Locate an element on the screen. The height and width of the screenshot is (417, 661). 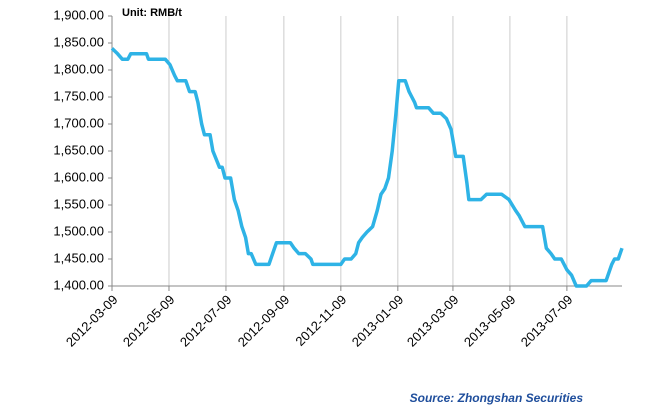
x-tick-label: 2012-11-09 is located at coordinates (320, 320).